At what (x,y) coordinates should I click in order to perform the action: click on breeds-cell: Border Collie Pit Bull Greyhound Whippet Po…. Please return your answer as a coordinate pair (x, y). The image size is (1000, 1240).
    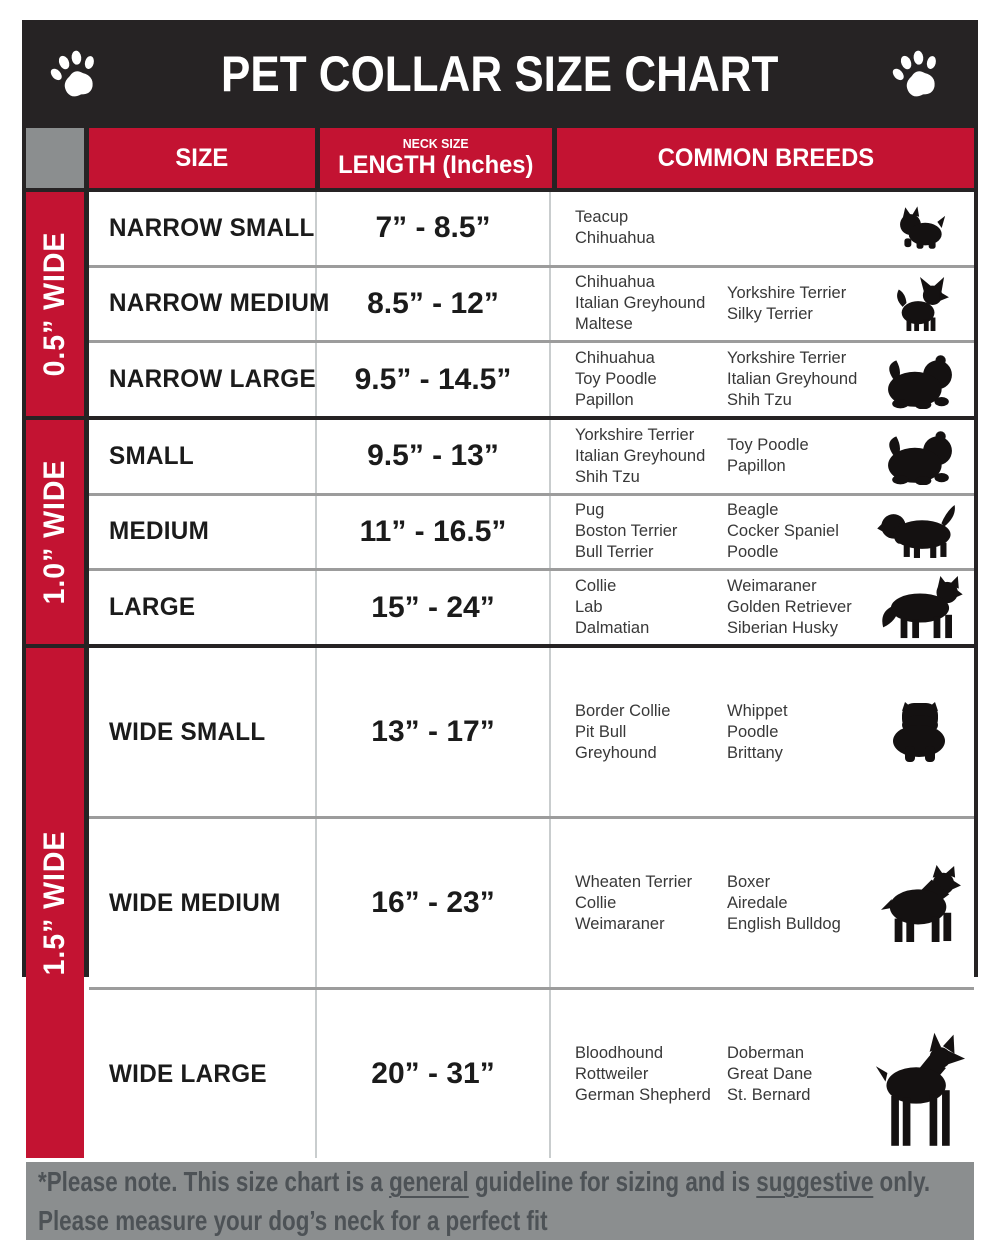
    Looking at the image, I should click on (762, 732).